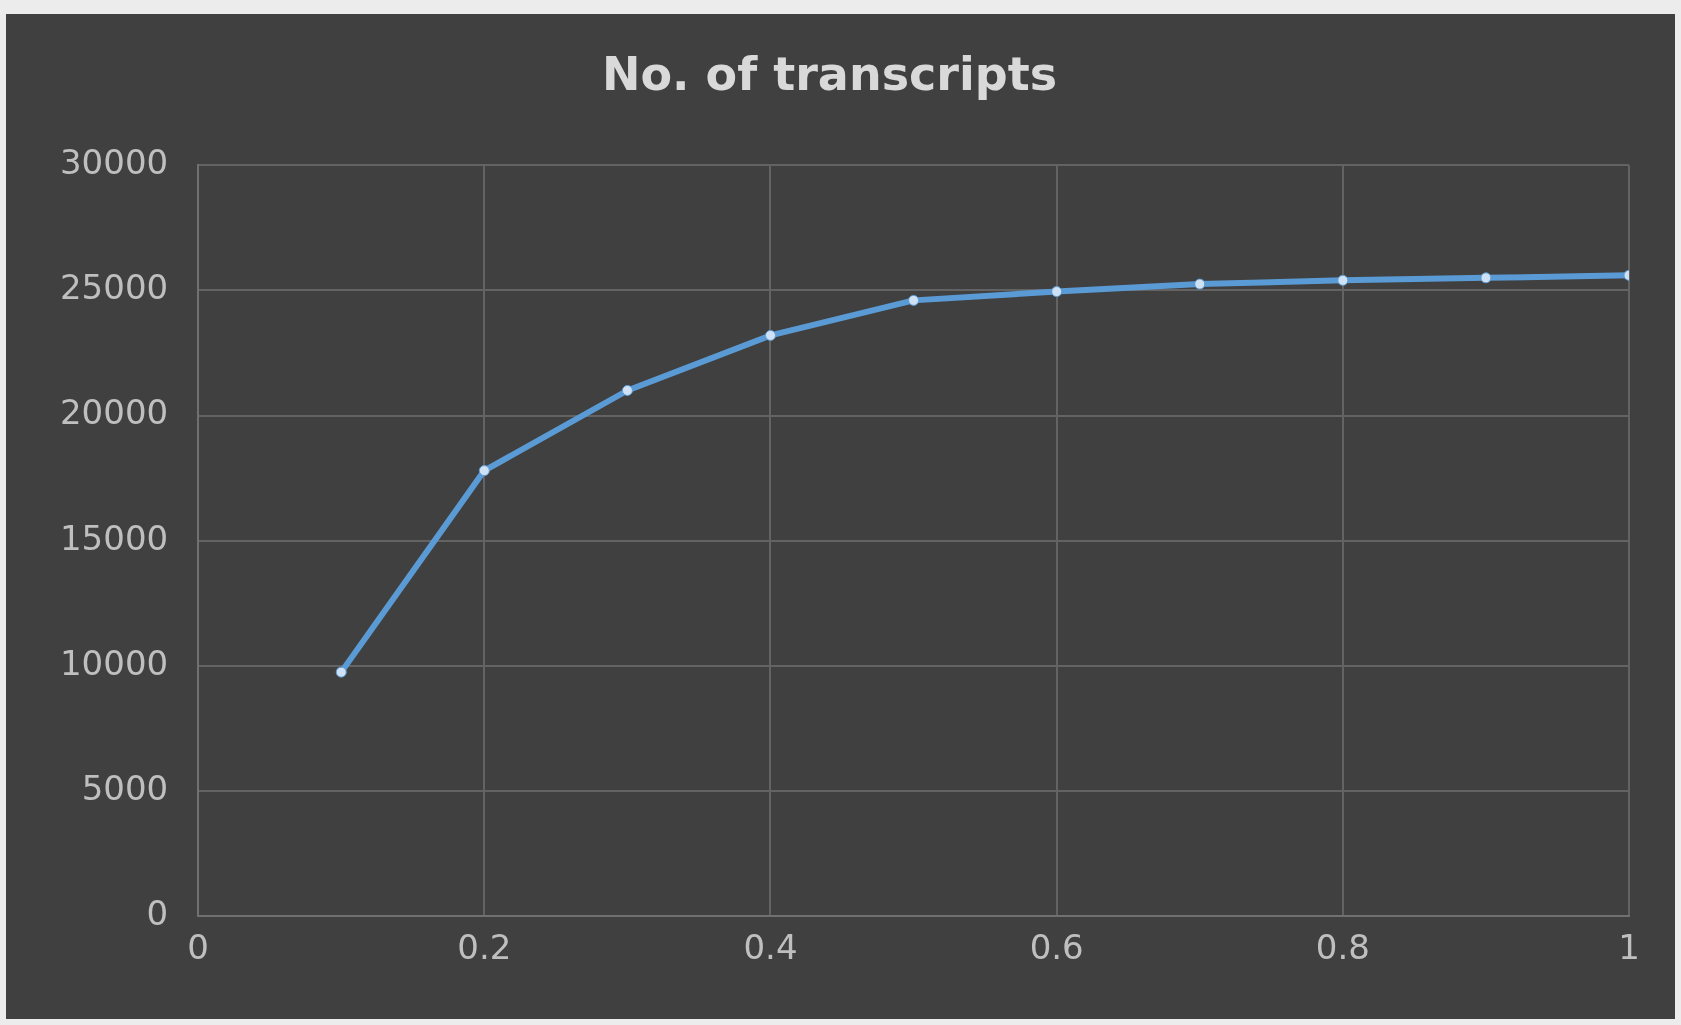 This screenshot has height=1025, width=1681. I want to click on y-tick-label: 20000, so click(114, 412).